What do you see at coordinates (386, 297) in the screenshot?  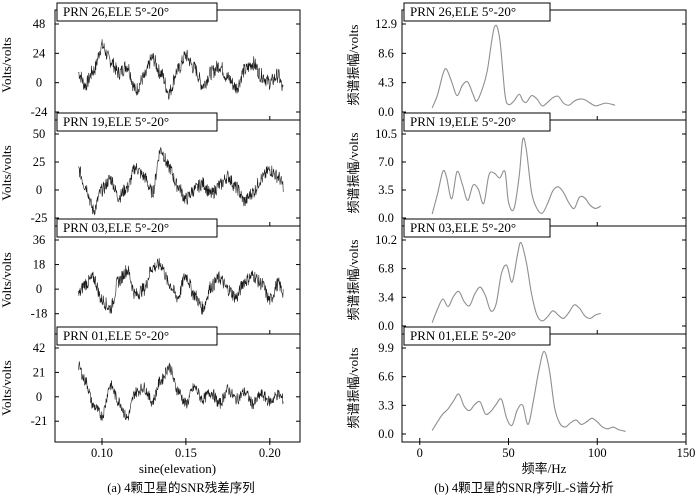 I see `y-tick-label: 3.4` at bounding box center [386, 297].